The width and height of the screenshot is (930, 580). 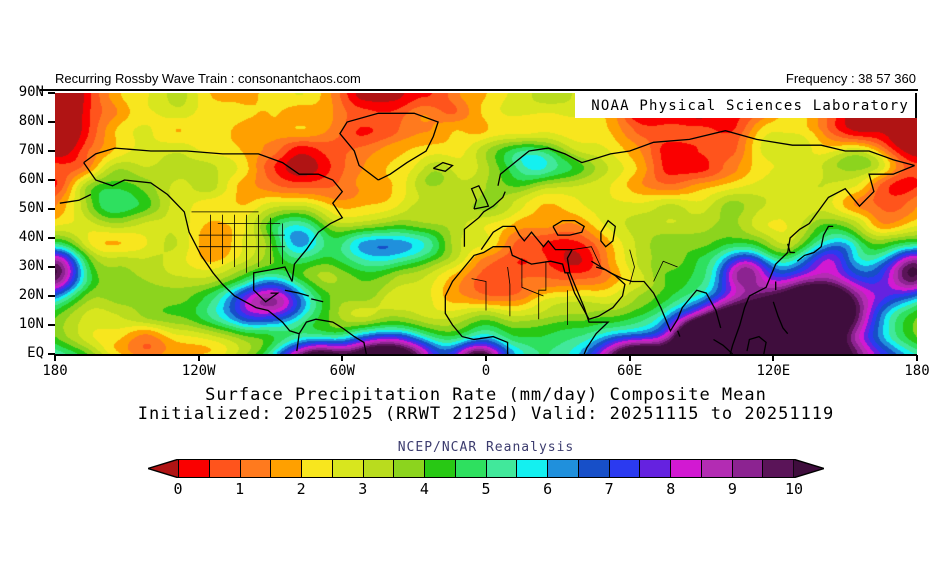 What do you see at coordinates (486, 371) in the screenshot?
I see `lon-tick-label: 0` at bounding box center [486, 371].